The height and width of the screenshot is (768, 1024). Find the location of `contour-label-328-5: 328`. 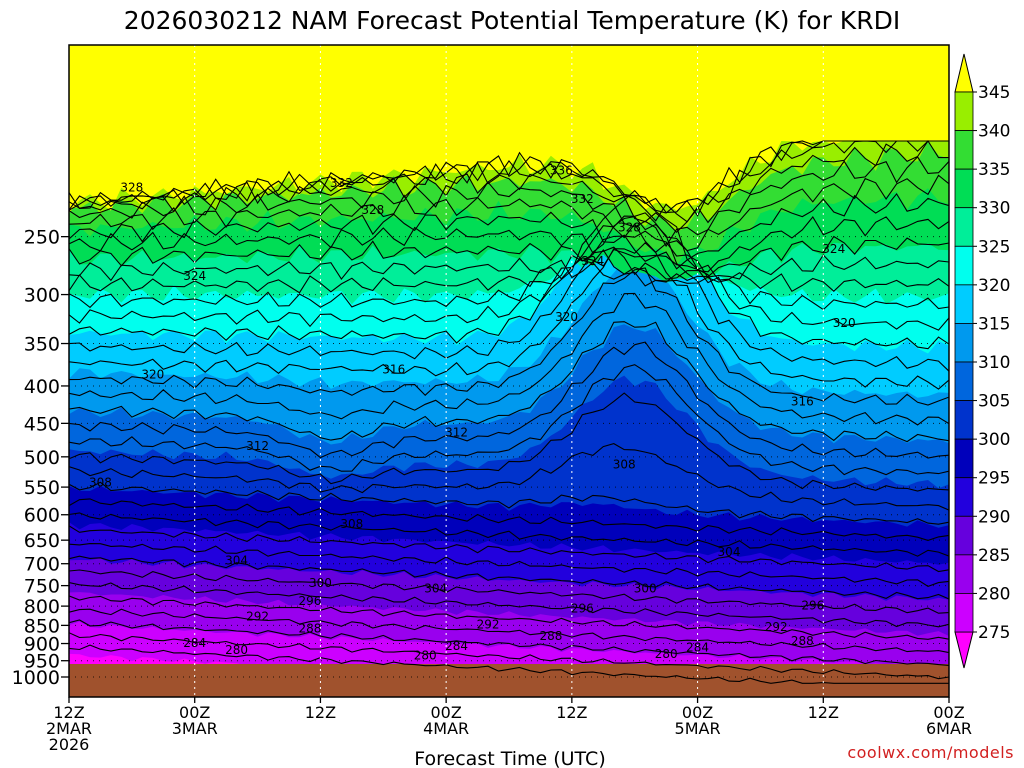

contour-label-328-5: 328 is located at coordinates (629, 228).